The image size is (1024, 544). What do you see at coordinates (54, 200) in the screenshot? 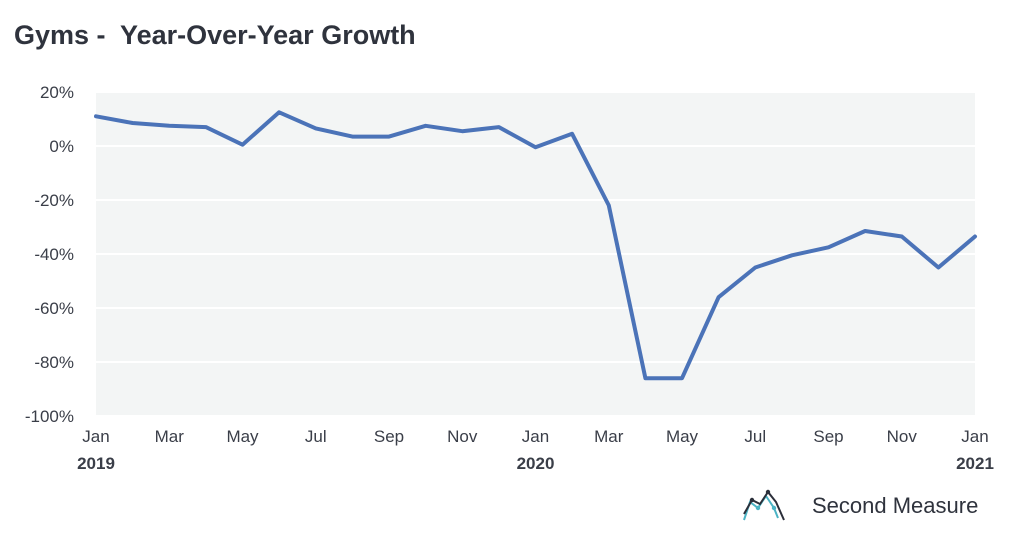
I see `y-tick-label: -20%` at bounding box center [54, 200].